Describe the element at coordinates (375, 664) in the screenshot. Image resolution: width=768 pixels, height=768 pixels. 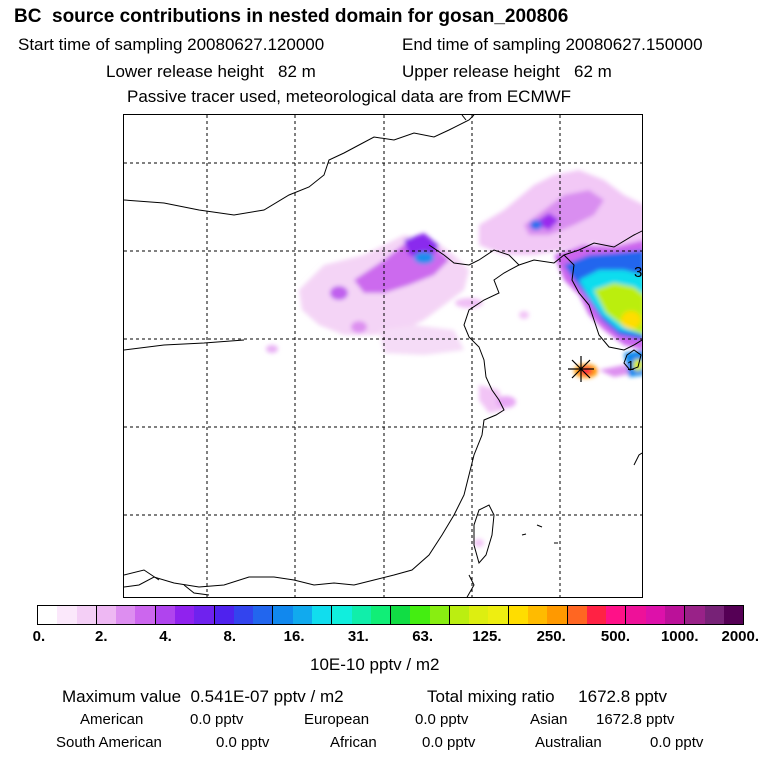
I see `colorbar-unit: 10E-10 pptv / m2` at that location.